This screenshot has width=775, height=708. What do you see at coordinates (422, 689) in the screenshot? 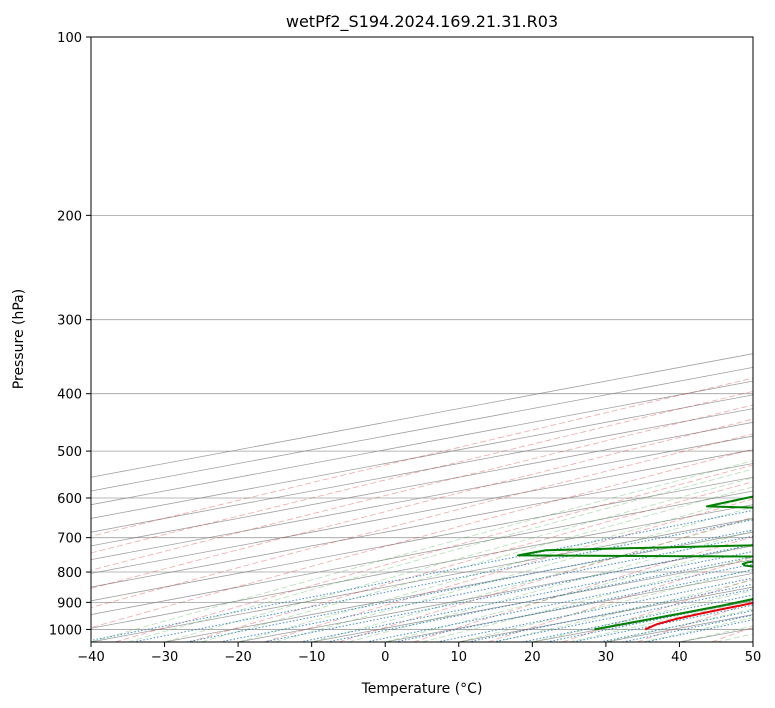
I see `x-axis-label: Temperature (°C)` at bounding box center [422, 689].